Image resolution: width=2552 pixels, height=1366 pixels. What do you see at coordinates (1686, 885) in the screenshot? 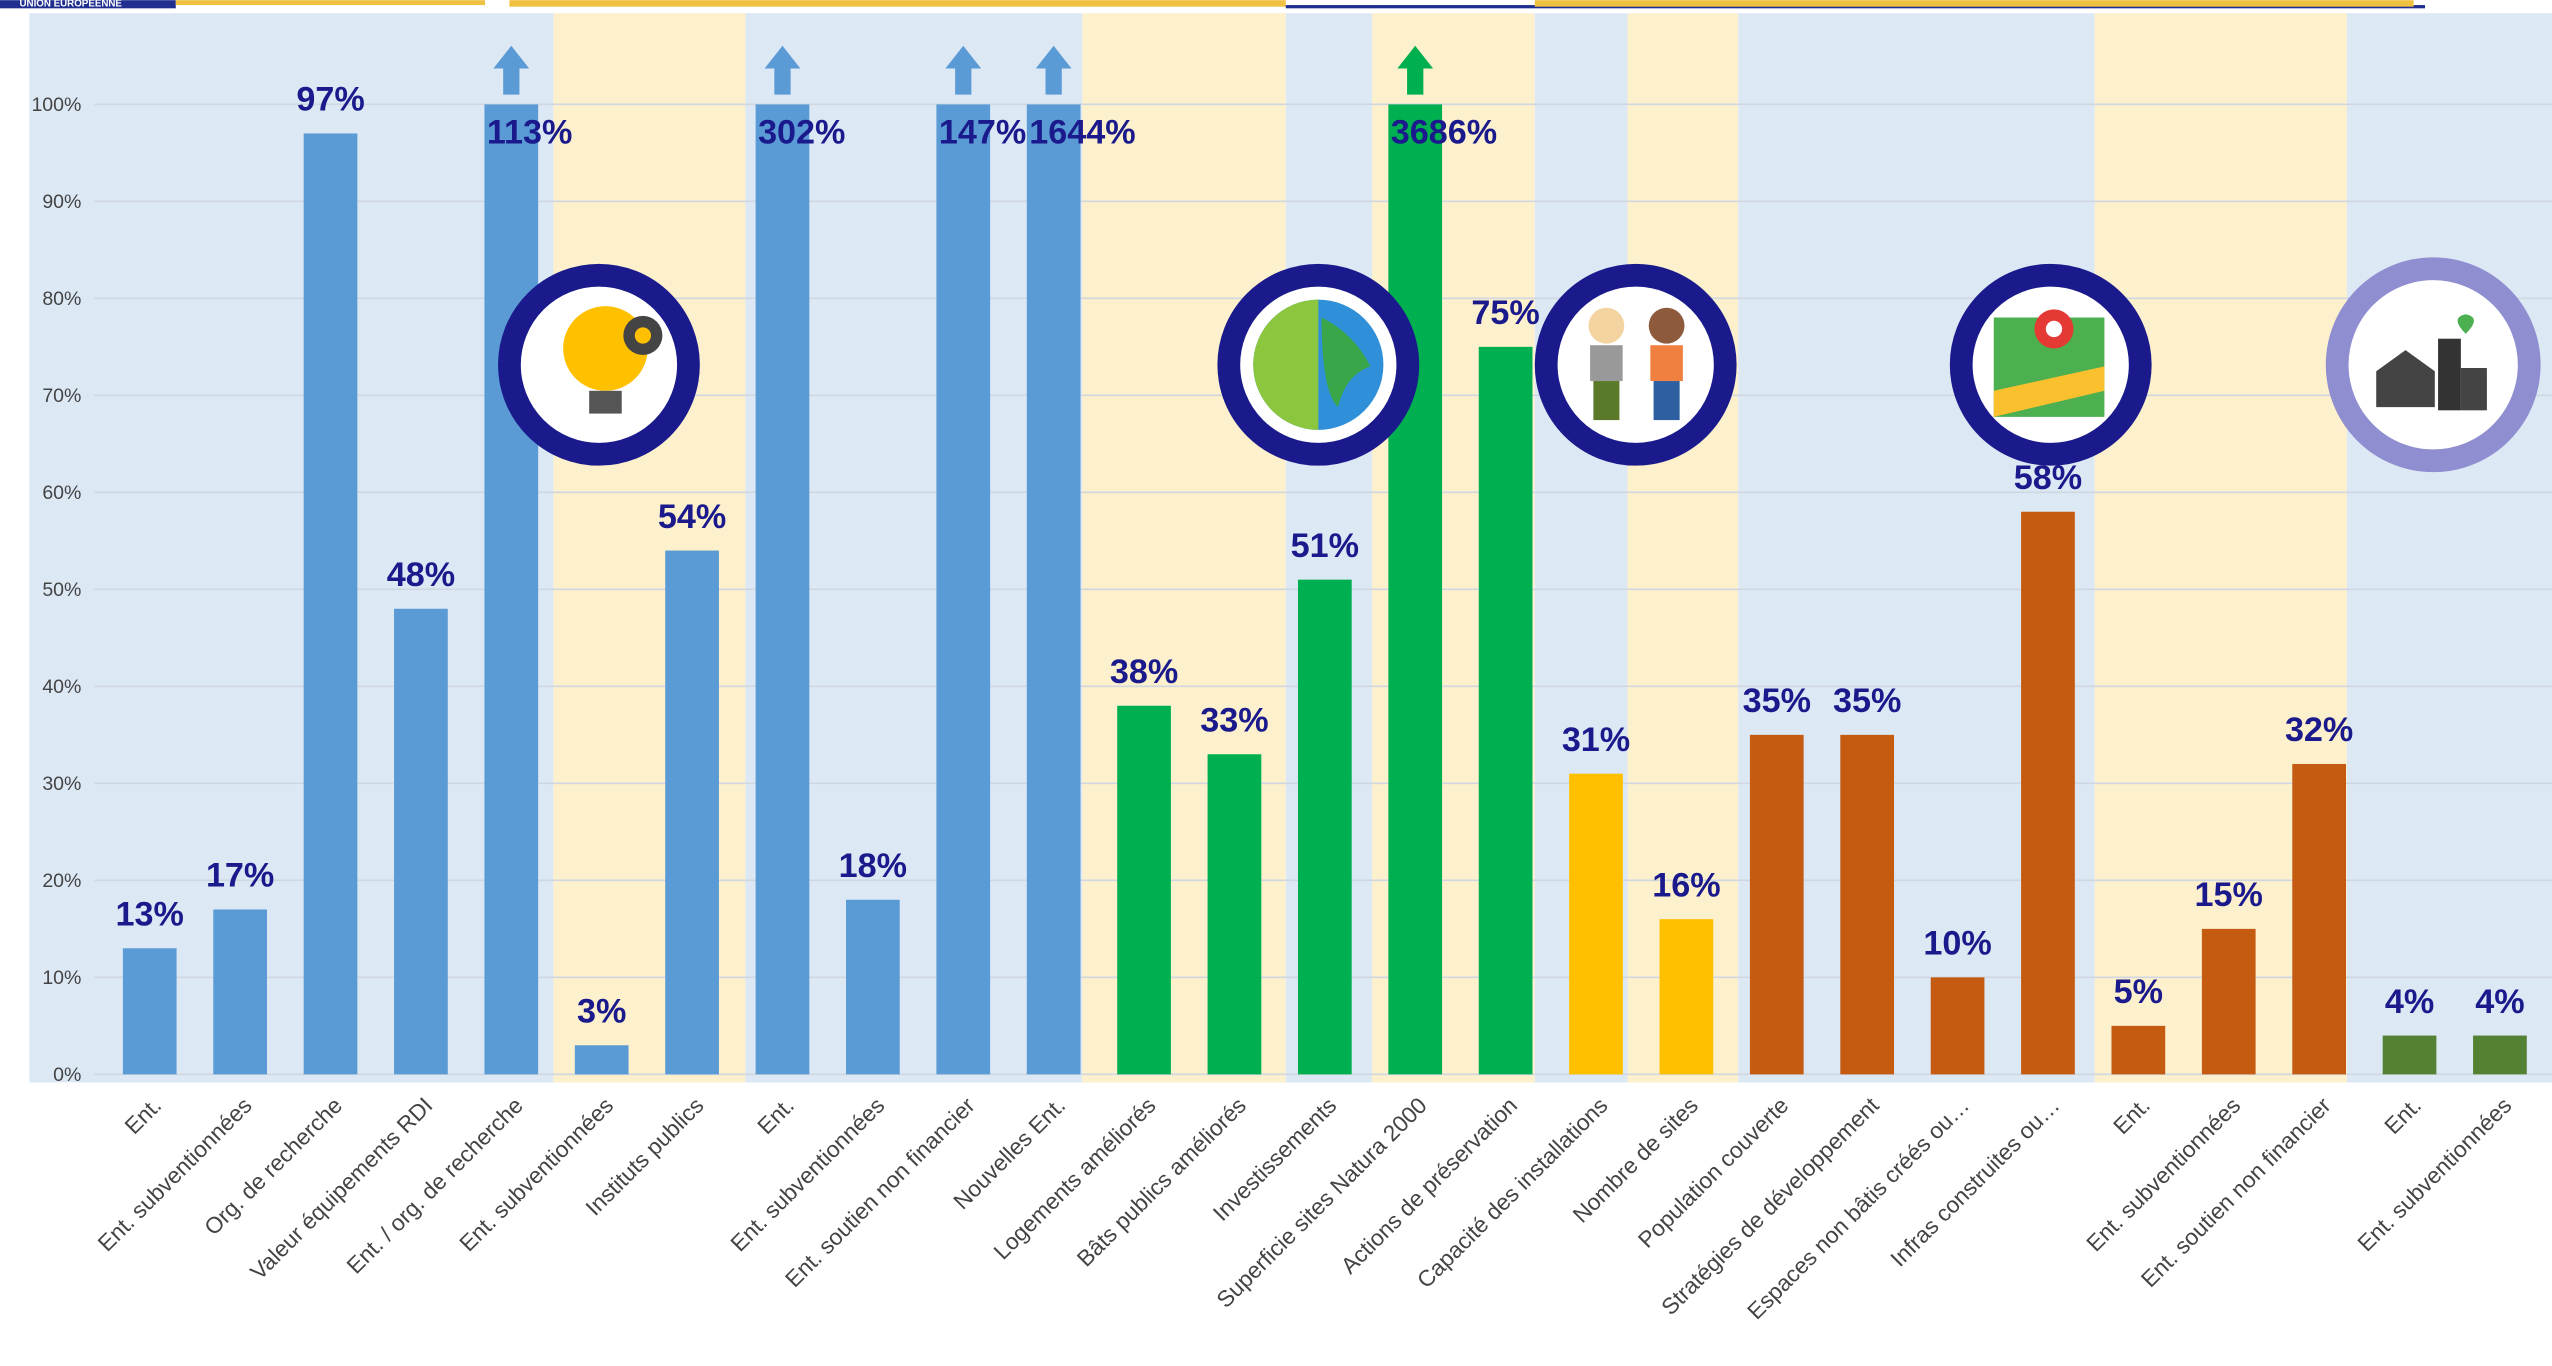
I see `value-label: 16%` at bounding box center [1686, 885].